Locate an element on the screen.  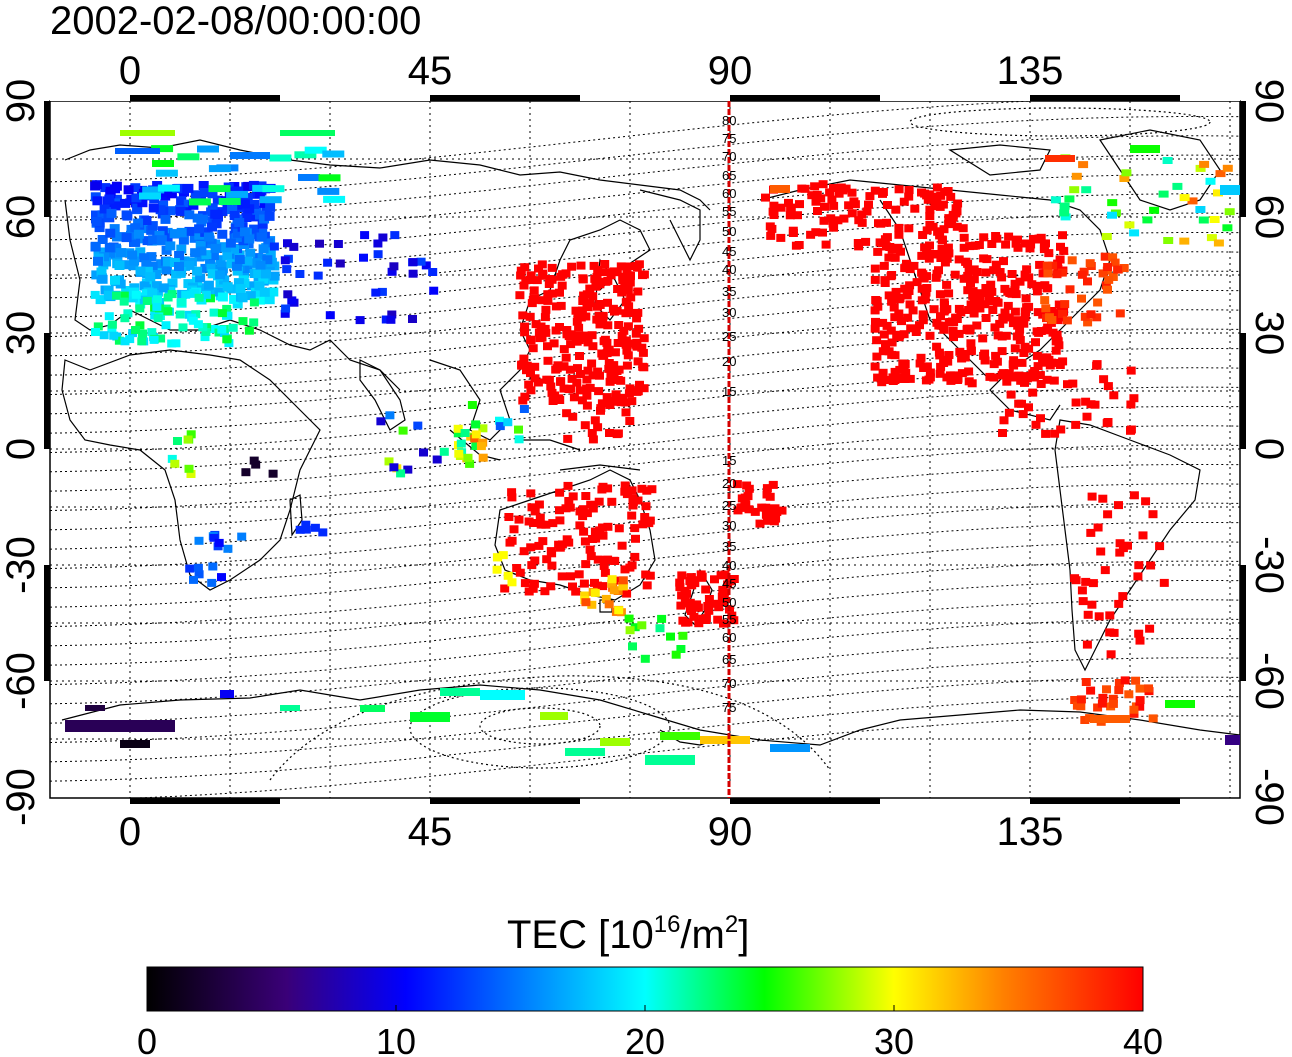
right-lat-tick: 60 is located at coordinates (1269, 217).